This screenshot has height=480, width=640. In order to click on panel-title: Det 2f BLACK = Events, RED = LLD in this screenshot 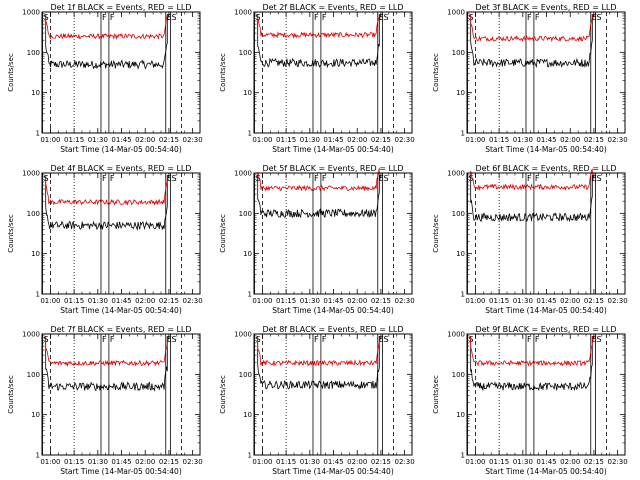, I will do `click(332, 7)`.